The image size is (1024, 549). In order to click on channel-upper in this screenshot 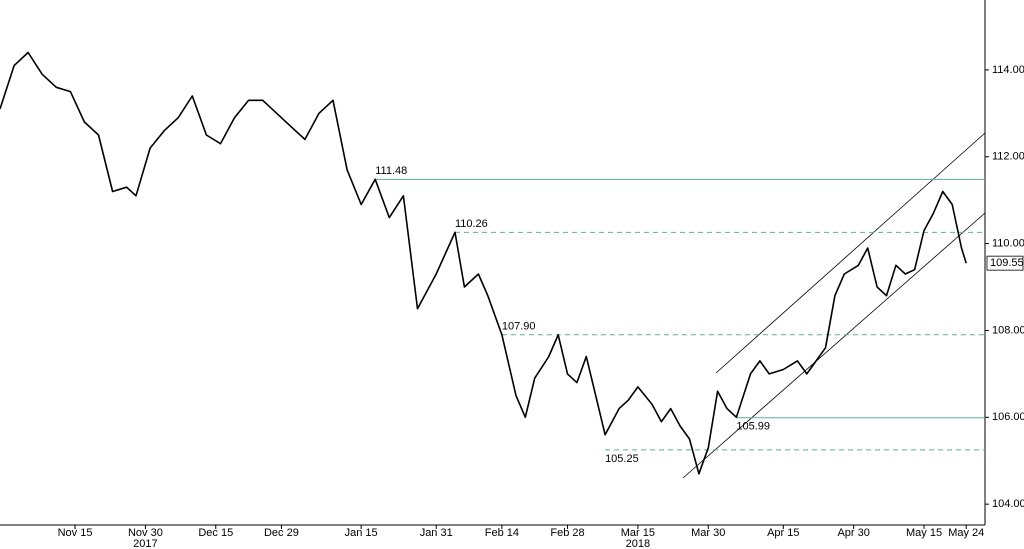, I will do `click(850, 253)`.